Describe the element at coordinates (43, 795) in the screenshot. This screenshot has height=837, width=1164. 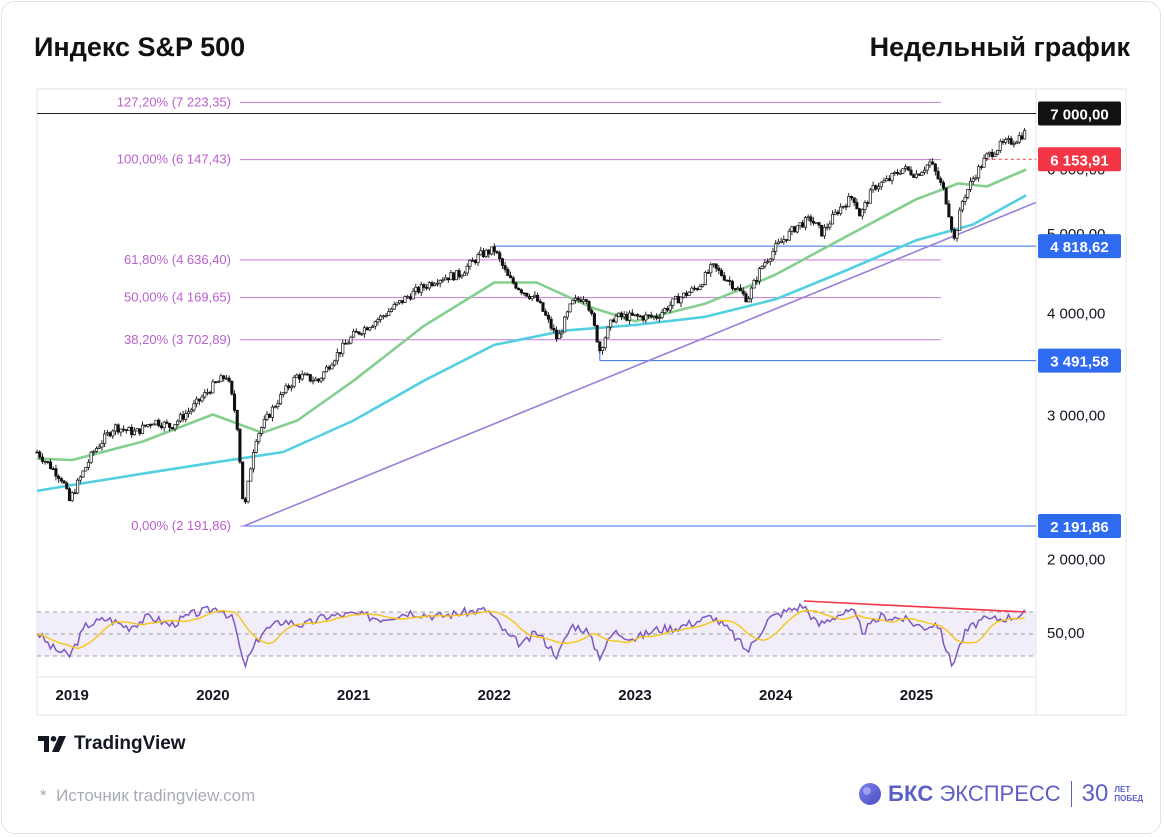
I see `source-star: *` at that location.